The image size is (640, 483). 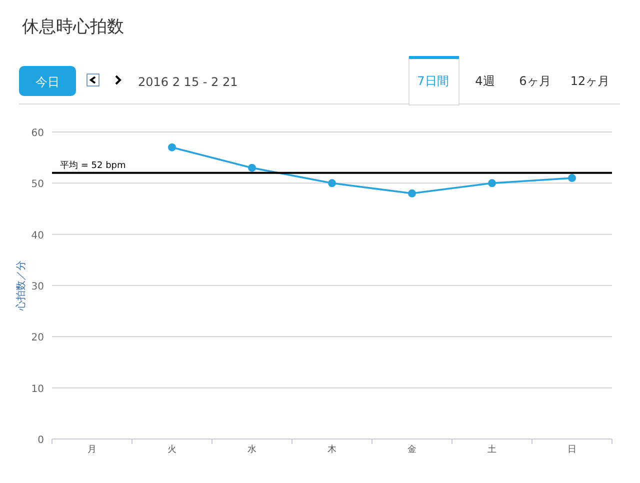 What do you see at coordinates (188, 82) in the screenshot?
I see `chart-subtitle: 2016 2 15 - 2 21` at bounding box center [188, 82].